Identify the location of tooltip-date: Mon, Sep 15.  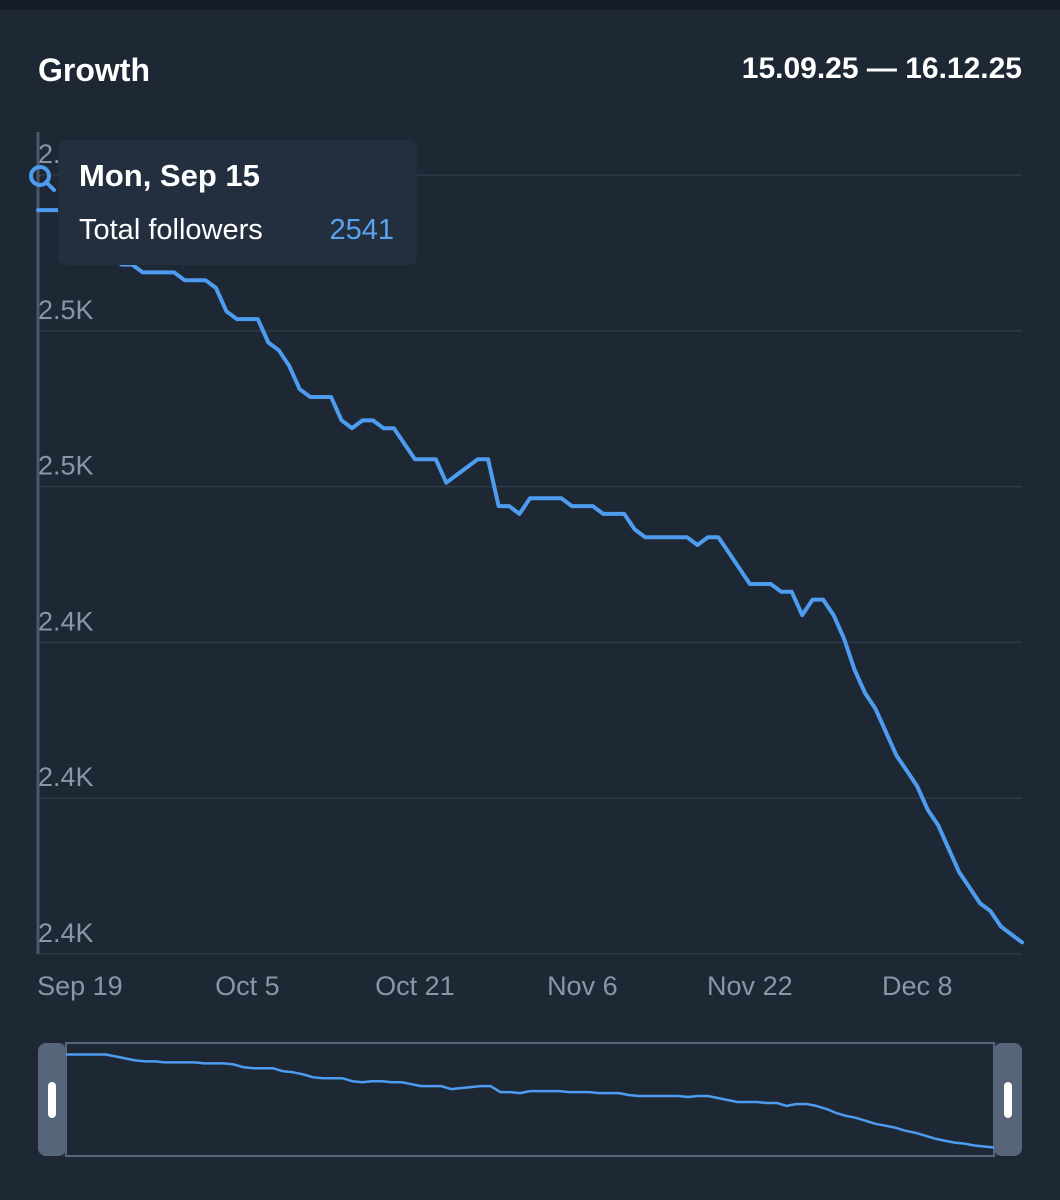
(169, 175).